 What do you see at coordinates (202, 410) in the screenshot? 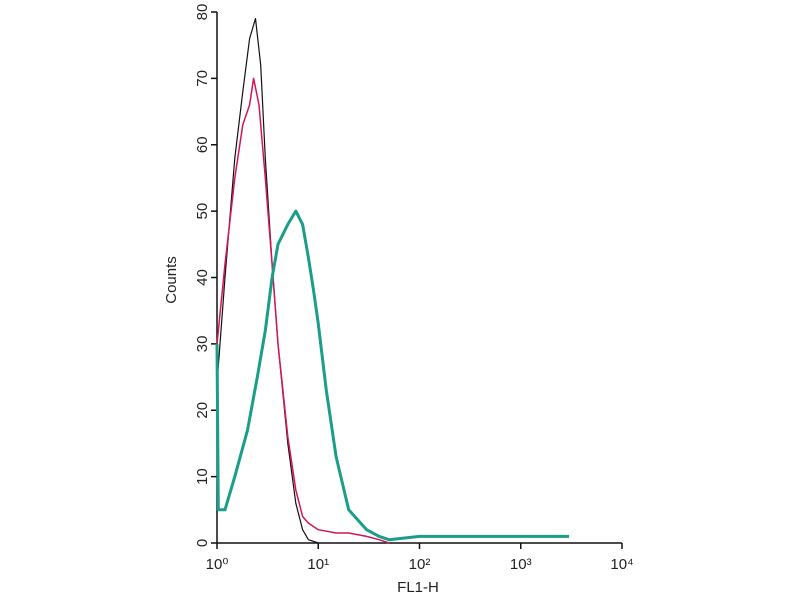
I see `y-tick-label: 20` at bounding box center [202, 410].